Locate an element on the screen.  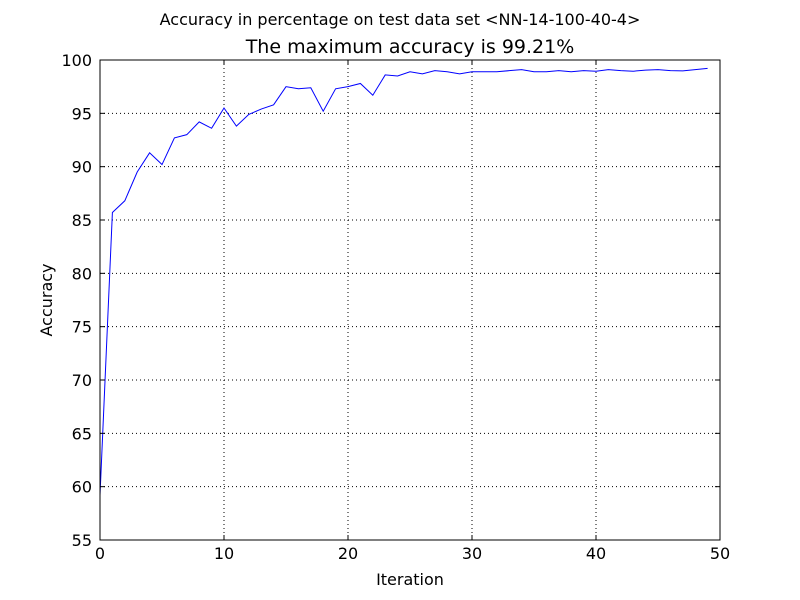
x-tick-label: 10 is located at coordinates (224, 553).